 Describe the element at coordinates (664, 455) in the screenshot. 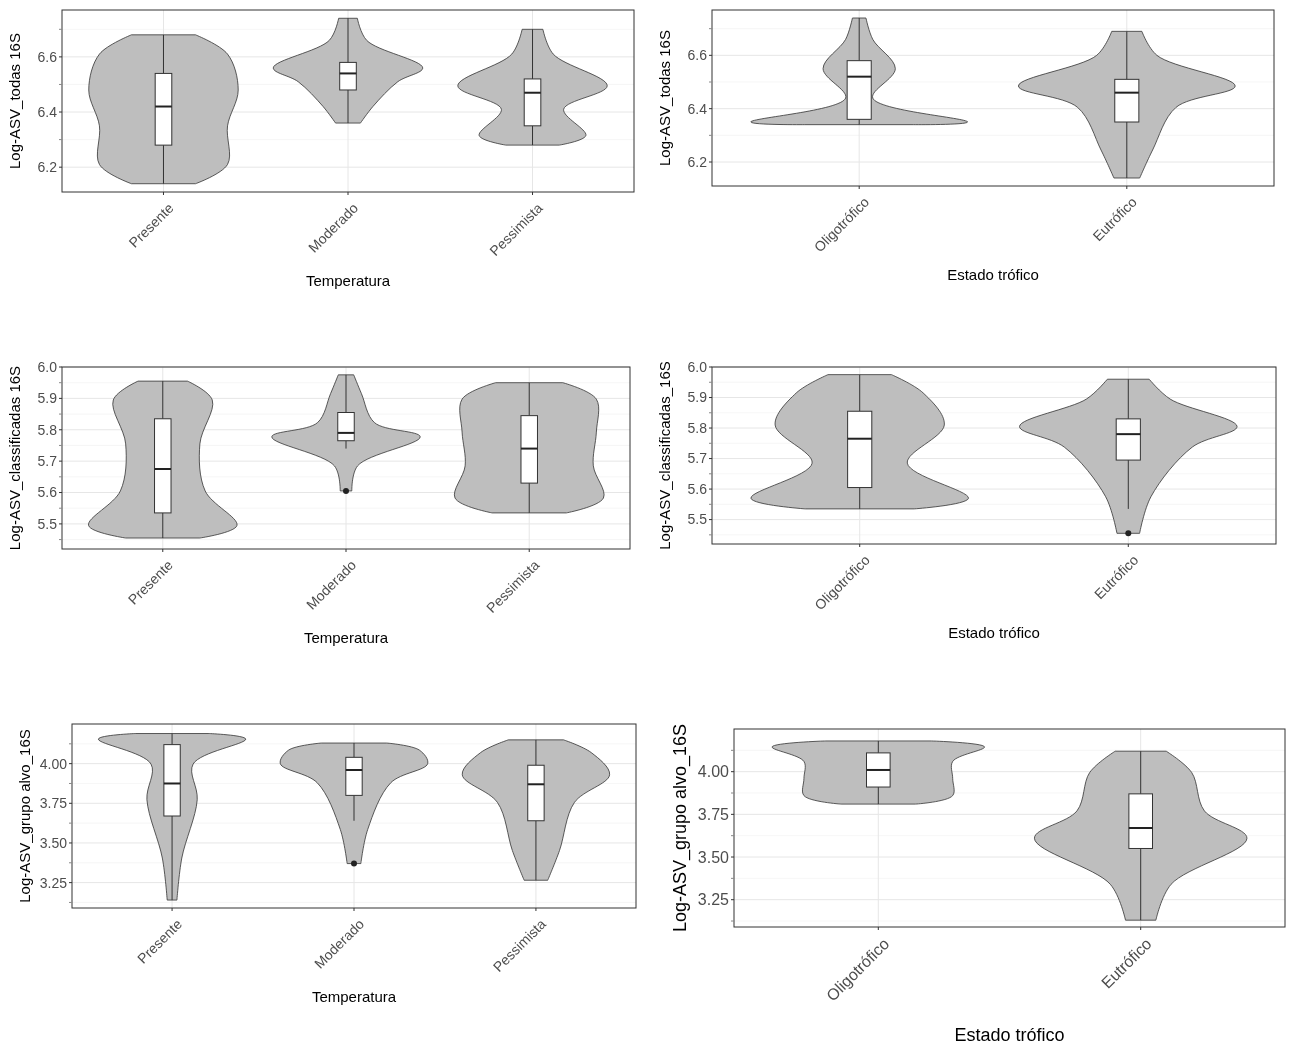

I see `y-axis-title: Log-ASV_classificadas_16S` at that location.